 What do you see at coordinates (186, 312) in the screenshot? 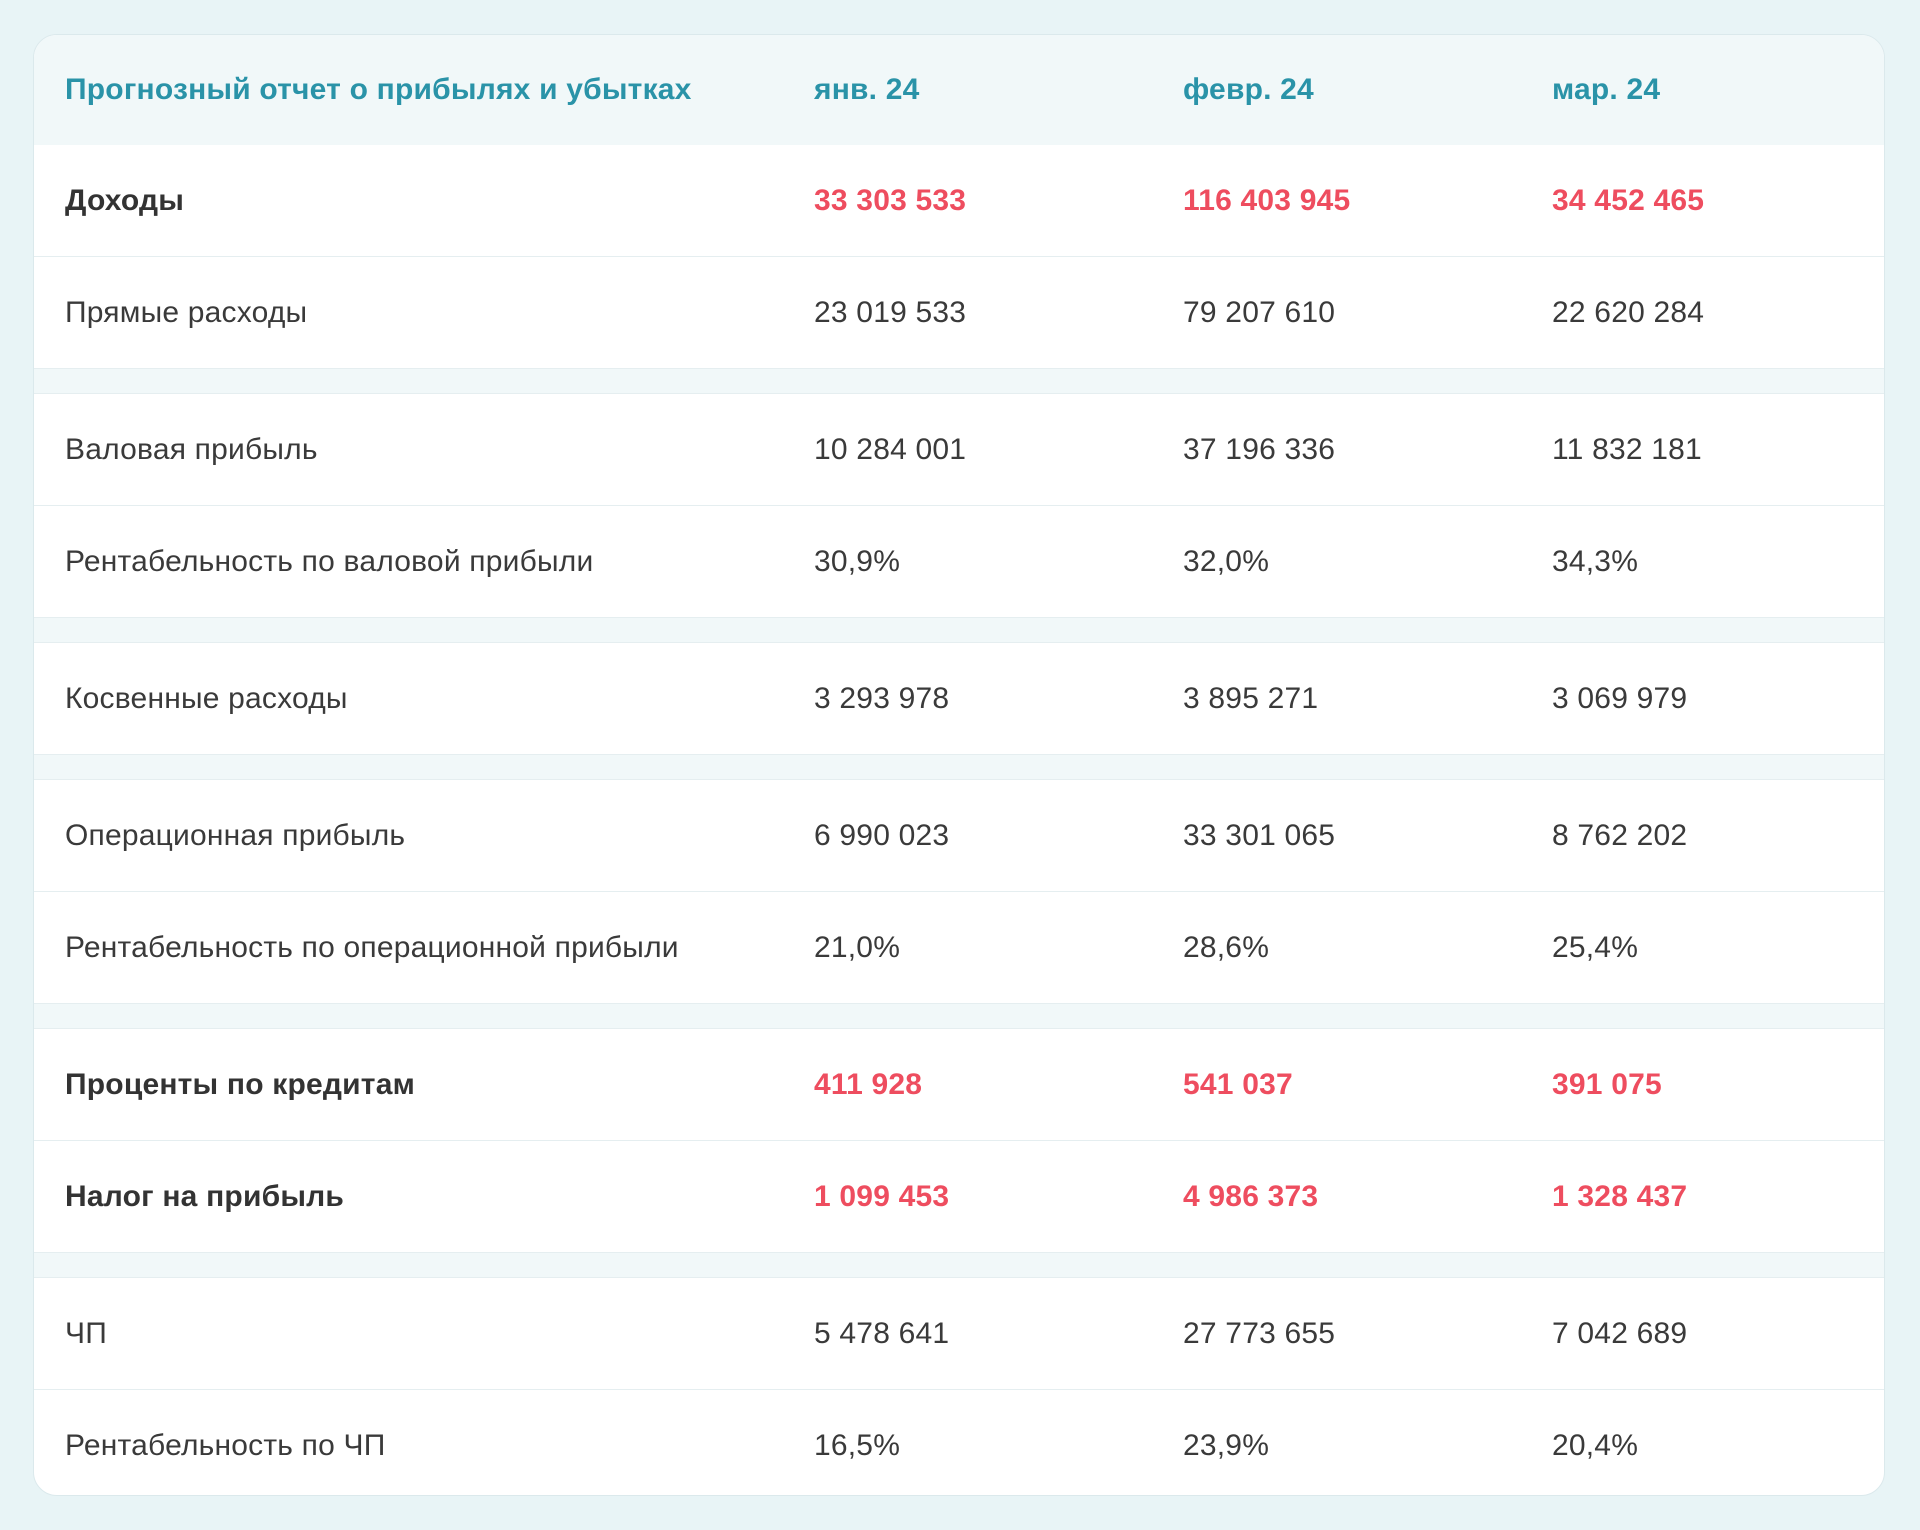
I see `row-label: Прямые расходы` at bounding box center [186, 312].